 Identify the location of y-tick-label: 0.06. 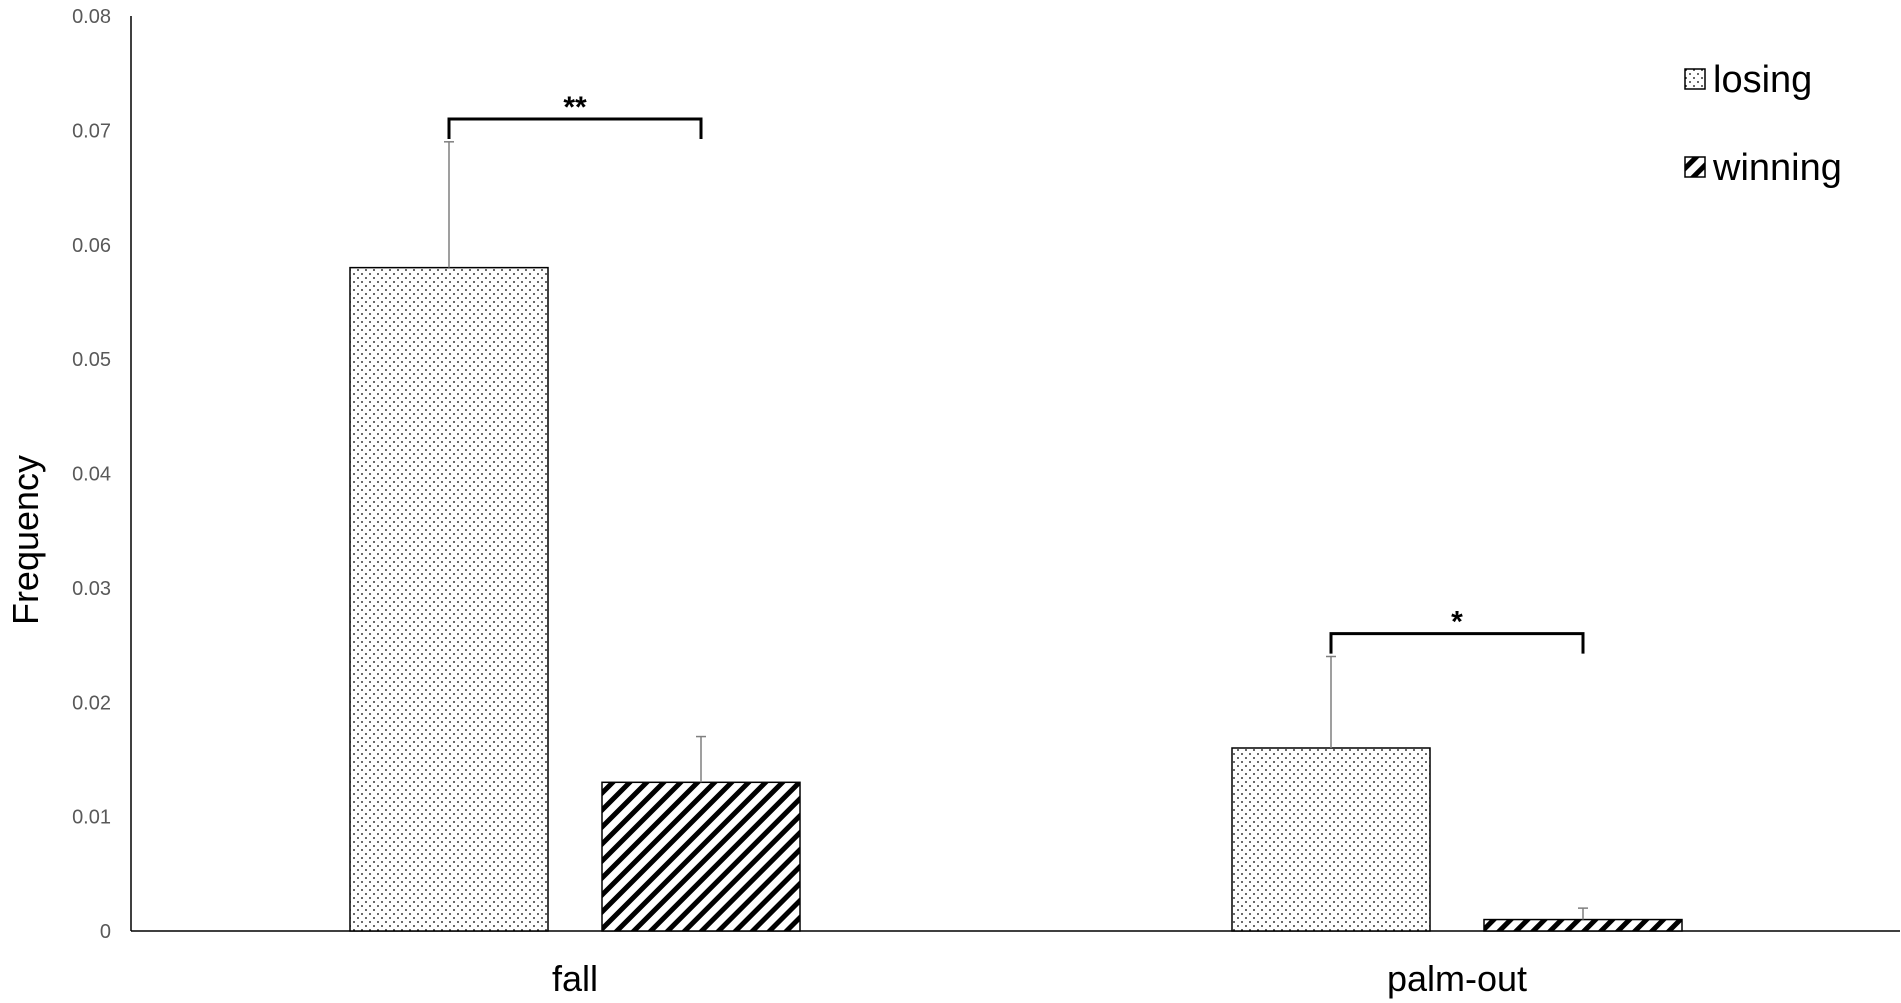
(91, 246).